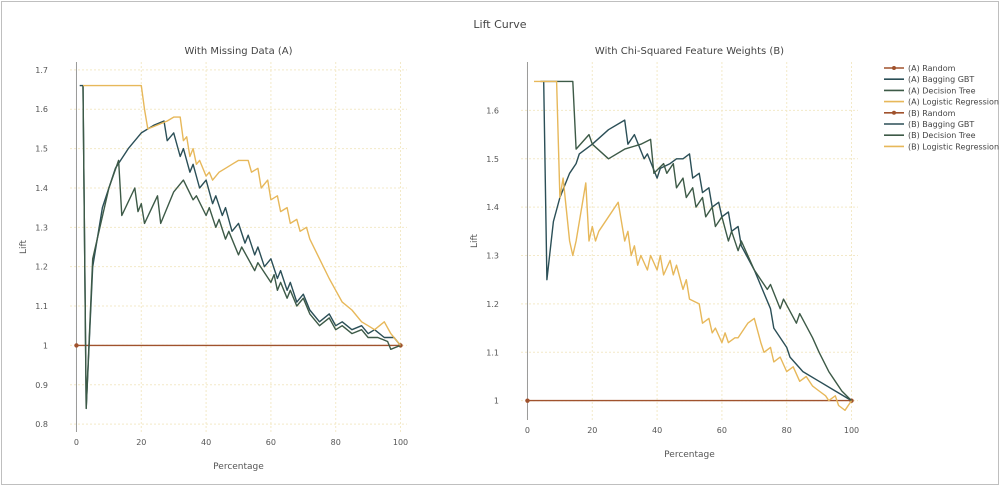  I want to click on legend-label: (B) Random, so click(932, 113).